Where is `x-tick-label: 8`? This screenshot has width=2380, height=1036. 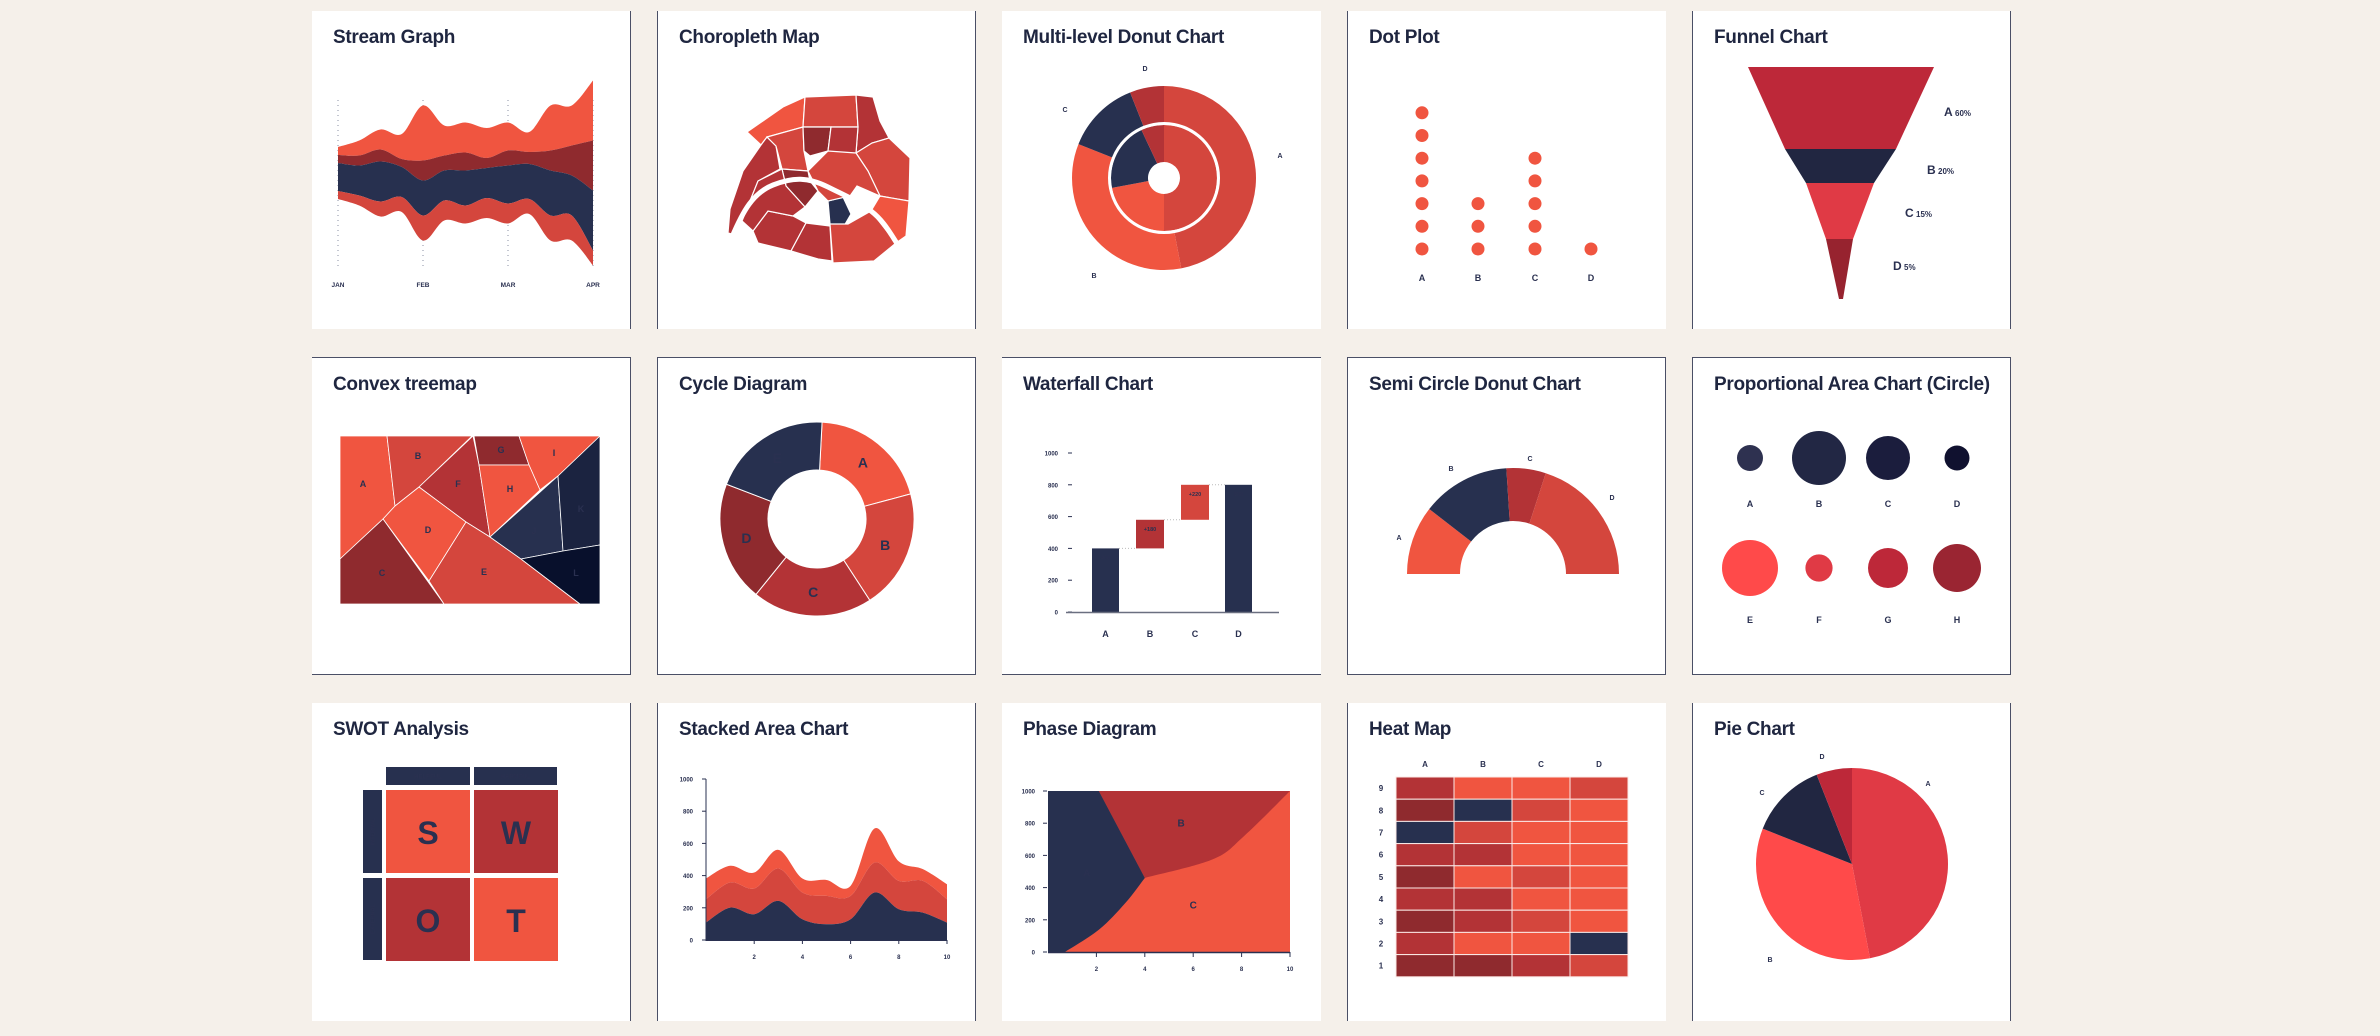 x-tick-label: 8 is located at coordinates (899, 958).